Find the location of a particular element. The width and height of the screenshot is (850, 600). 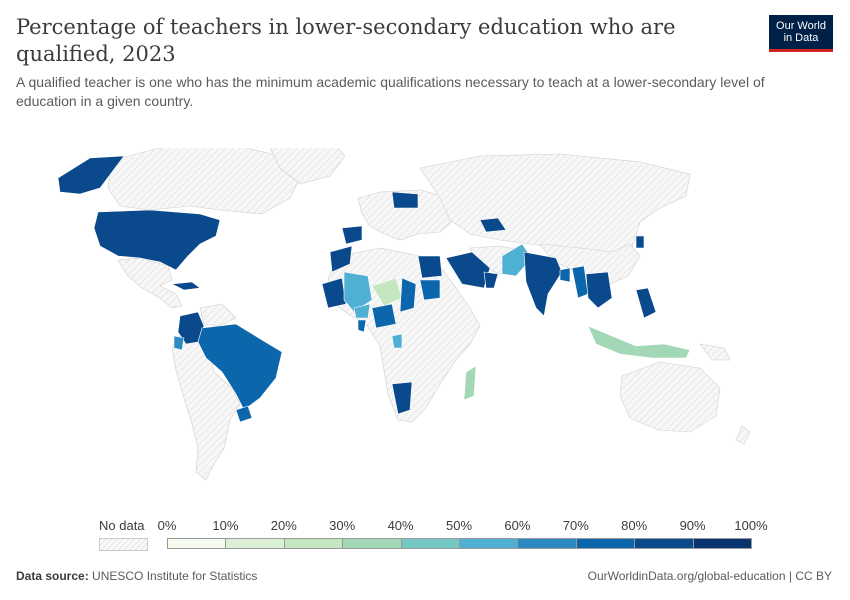

country-indonesia is located at coordinates (639, 342).